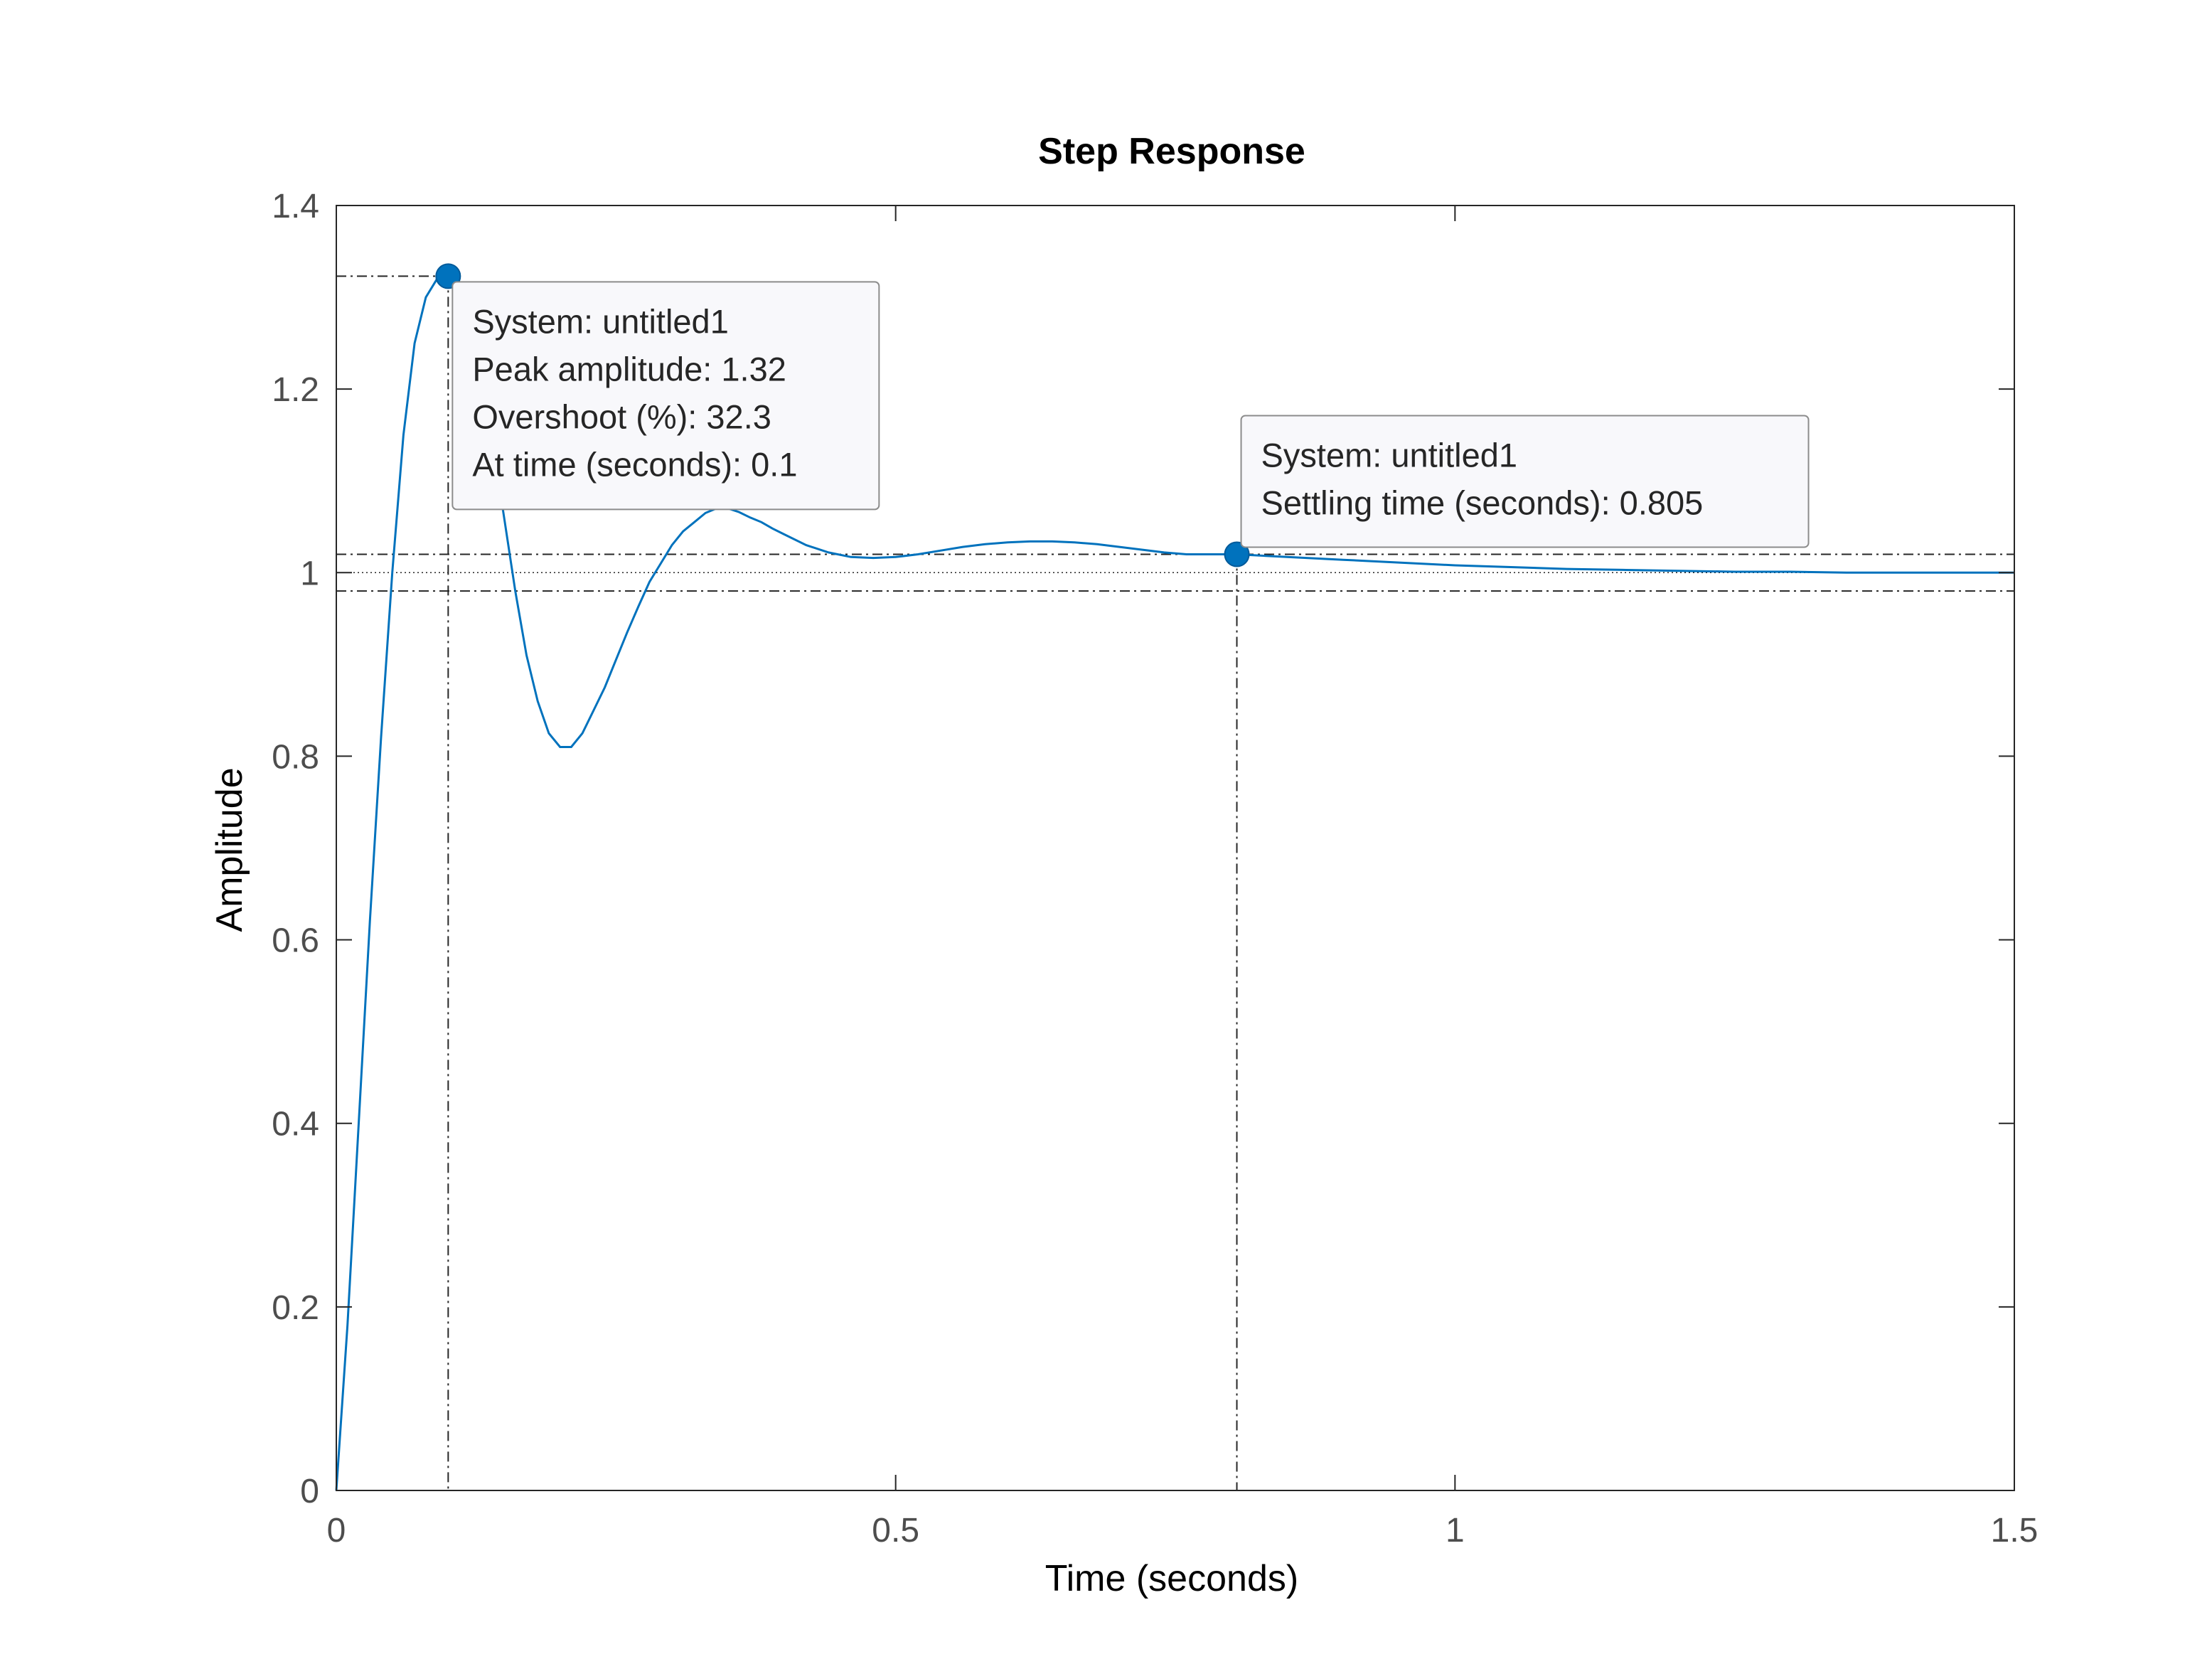  I want to click on x-tick-label: 1.5, so click(2015, 1530).